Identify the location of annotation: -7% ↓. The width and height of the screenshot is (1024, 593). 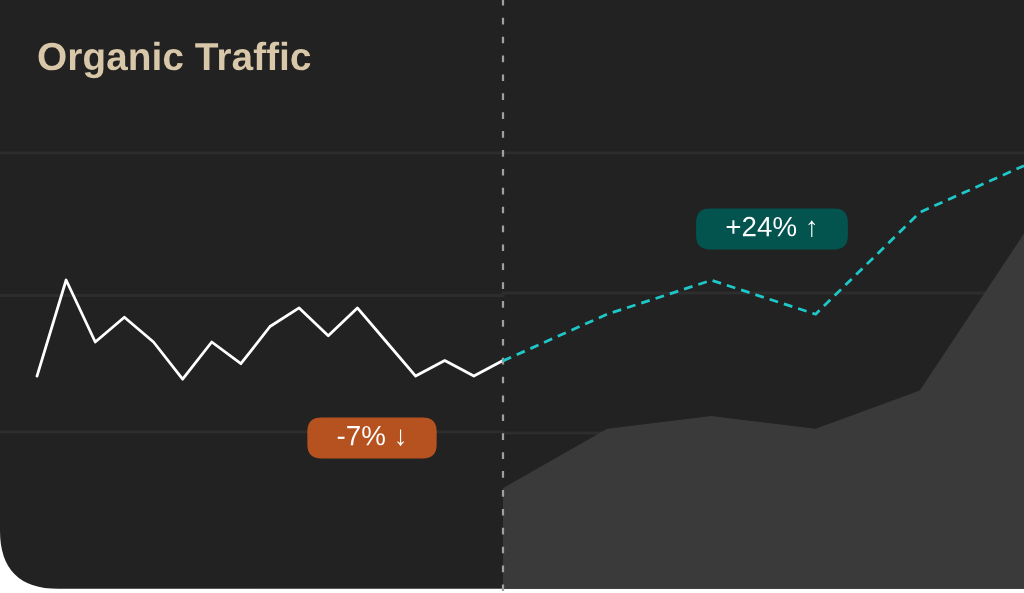
(370, 436).